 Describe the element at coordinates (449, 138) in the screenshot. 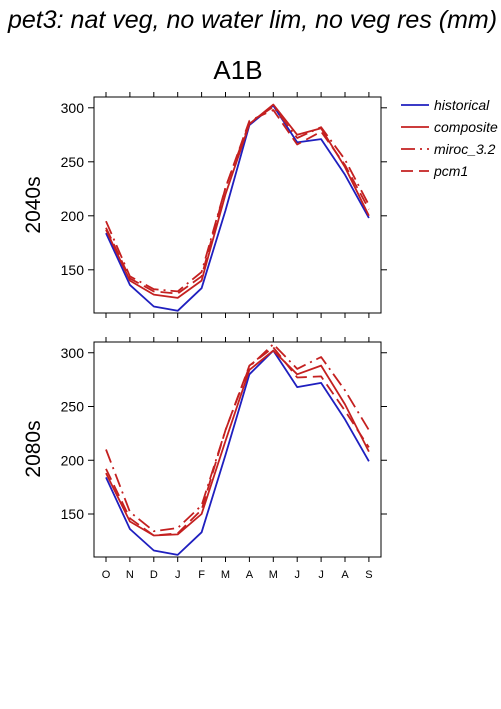

I see `chart-legend: historical composite miroc_3.2 pcm1` at that location.